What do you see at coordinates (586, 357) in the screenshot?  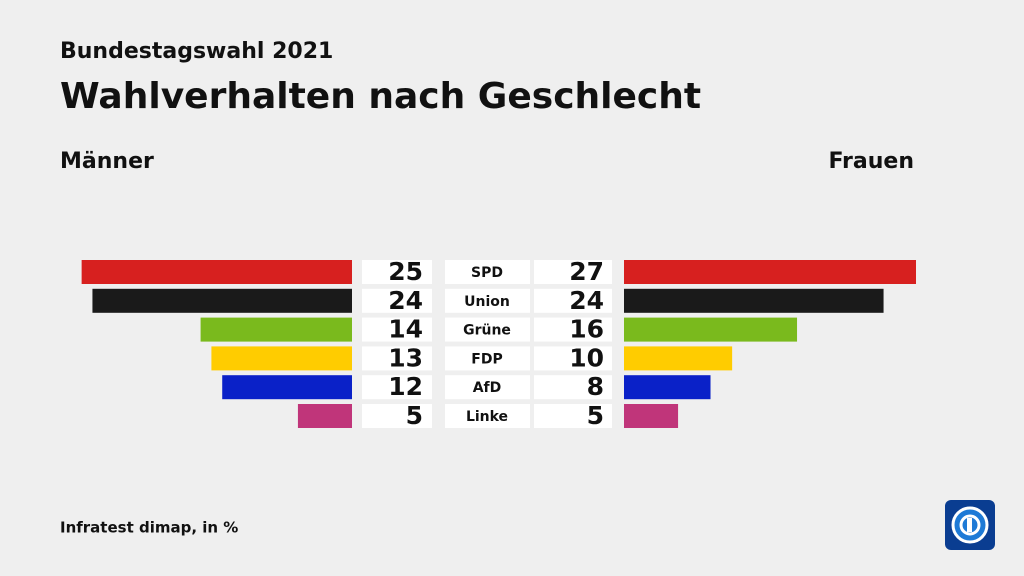 I see `value-label: 10` at bounding box center [586, 357].